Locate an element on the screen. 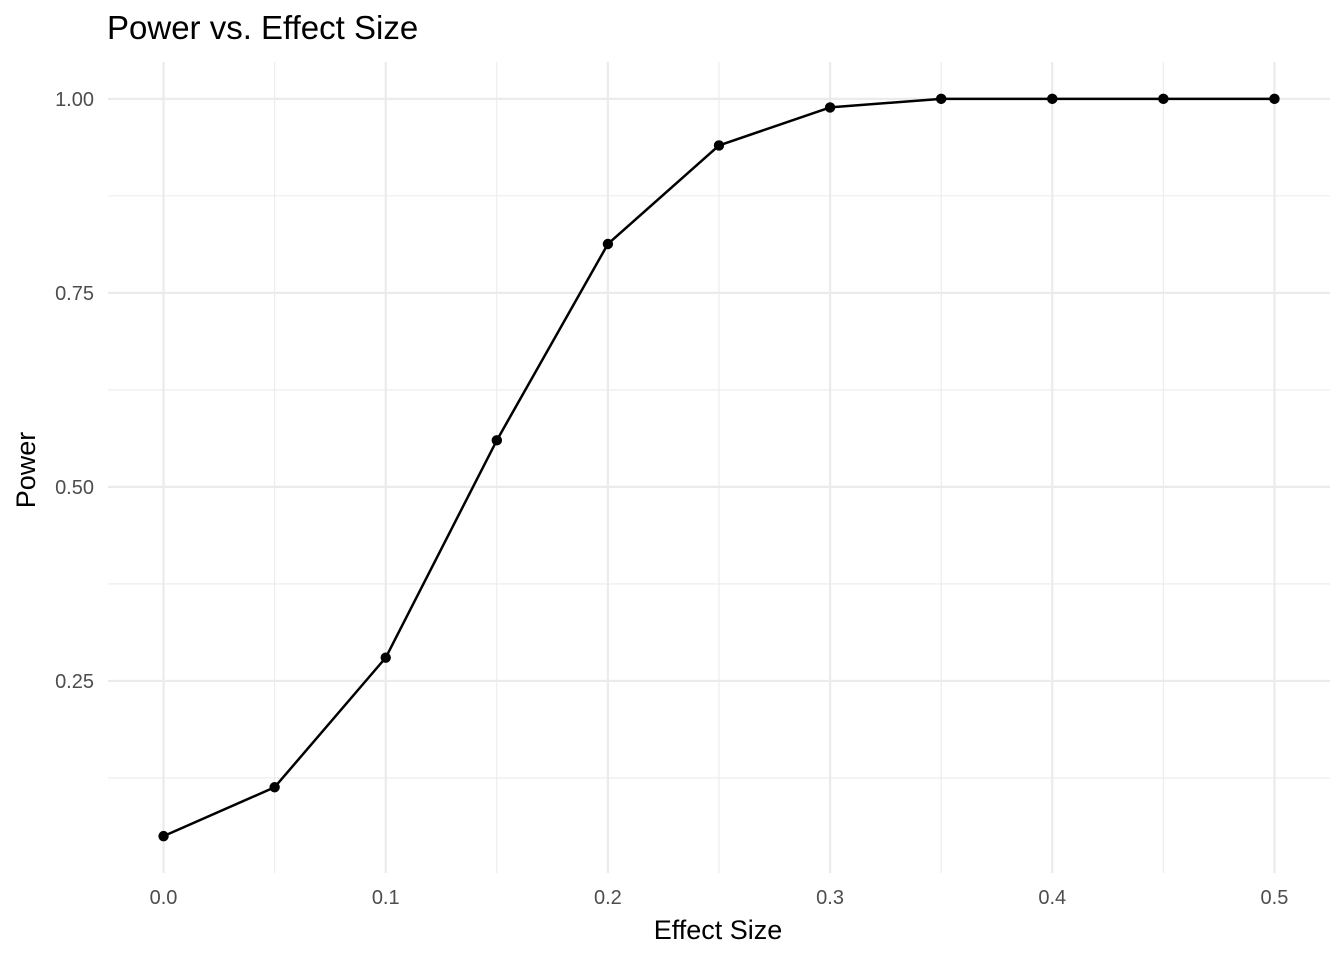  x-tick-labels: 0.0 0.1 0.2 0.3 0.4 0.5 is located at coordinates (719, 898).